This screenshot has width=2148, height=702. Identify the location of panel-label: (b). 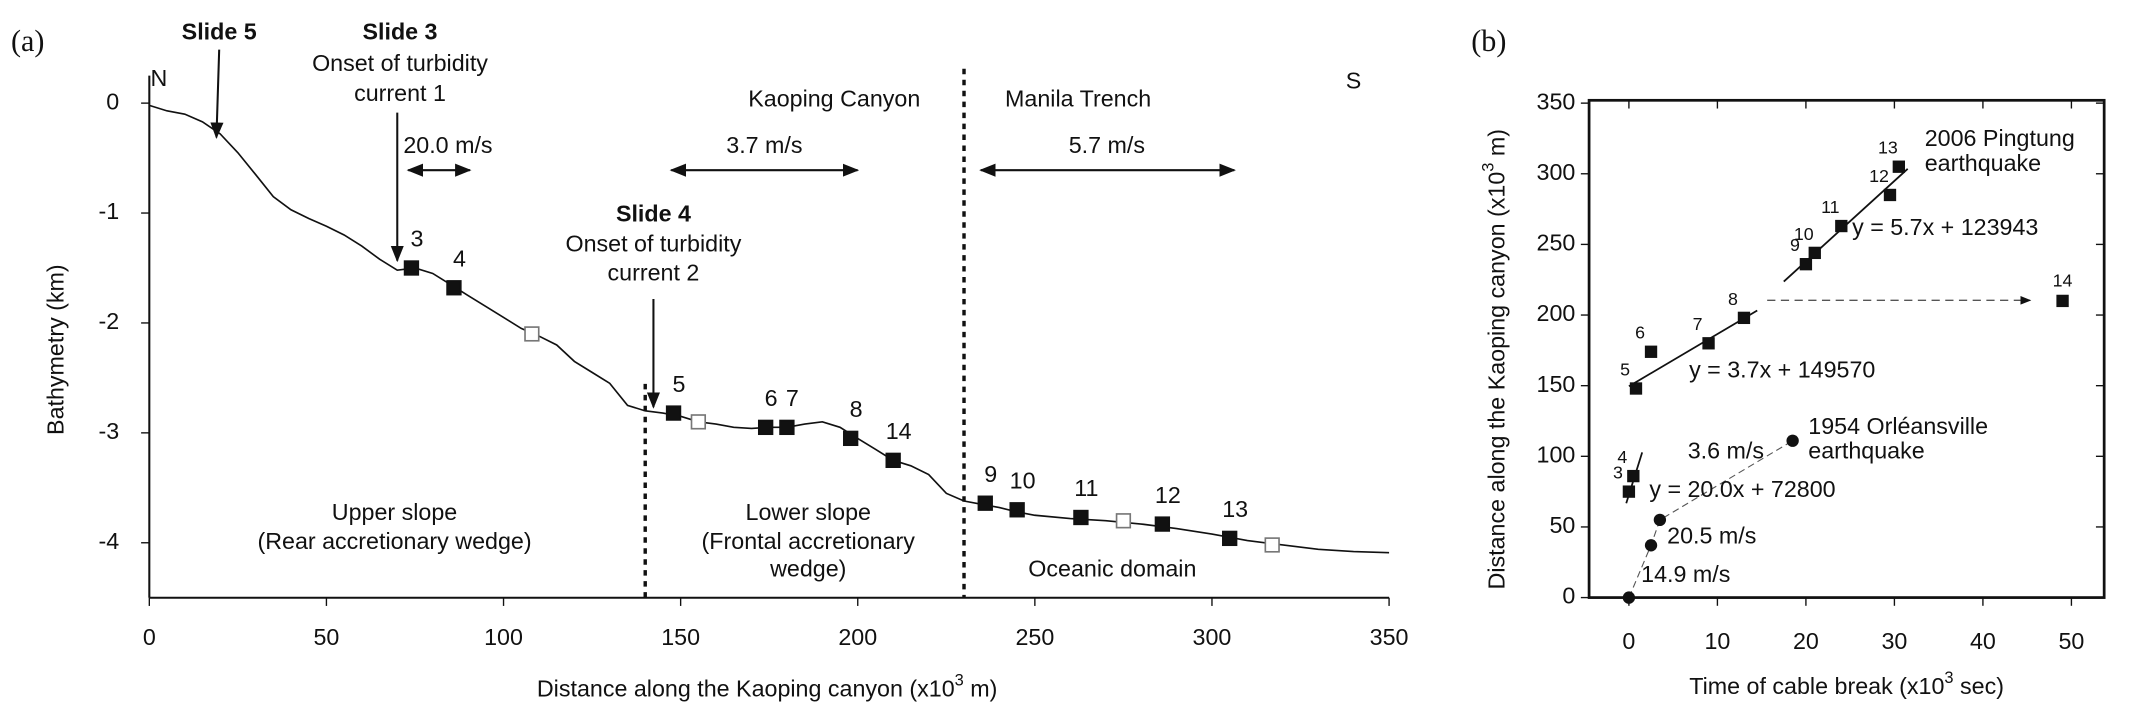
(1488, 41).